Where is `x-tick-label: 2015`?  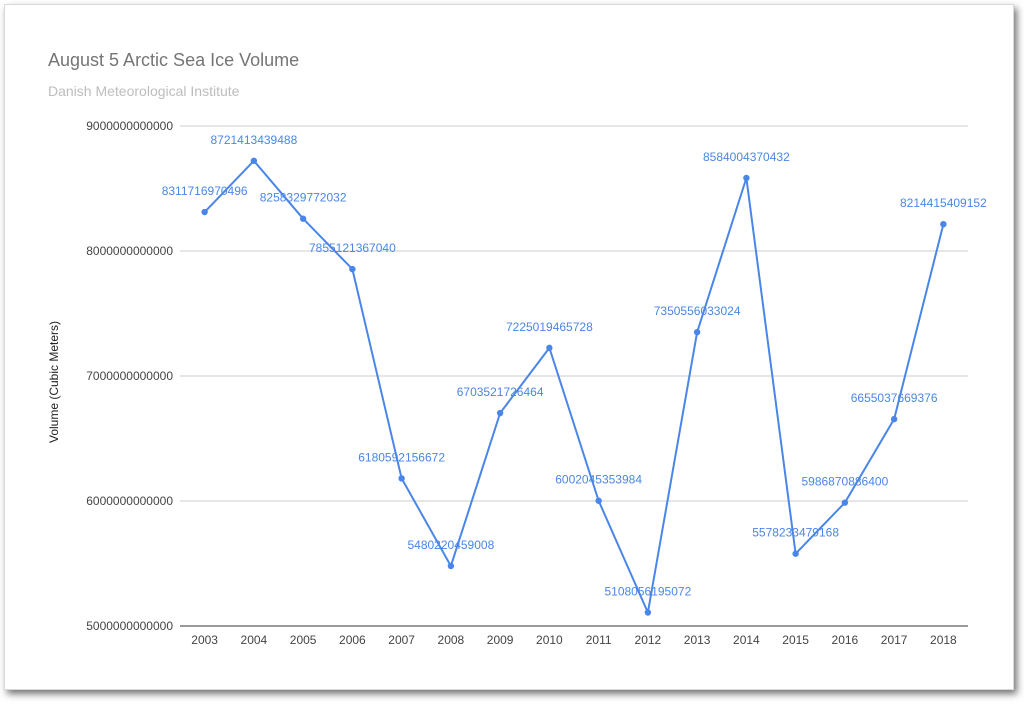 x-tick-label: 2015 is located at coordinates (795, 640).